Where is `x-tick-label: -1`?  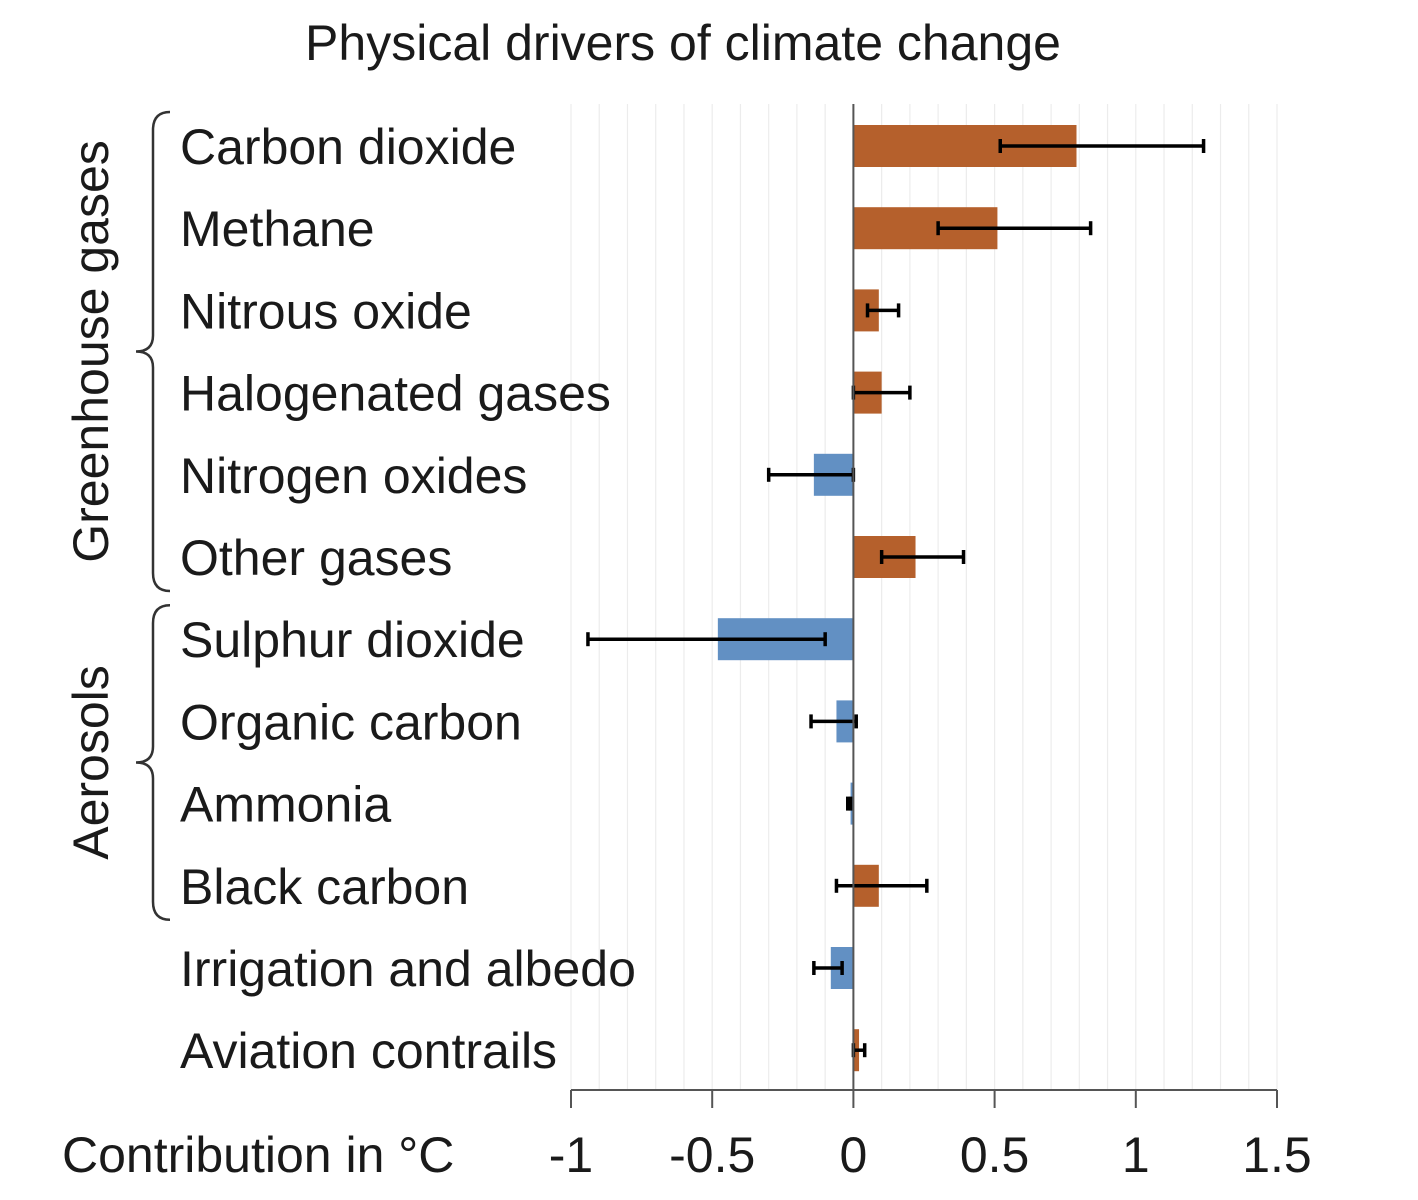 x-tick-label: -1 is located at coordinates (571, 1155).